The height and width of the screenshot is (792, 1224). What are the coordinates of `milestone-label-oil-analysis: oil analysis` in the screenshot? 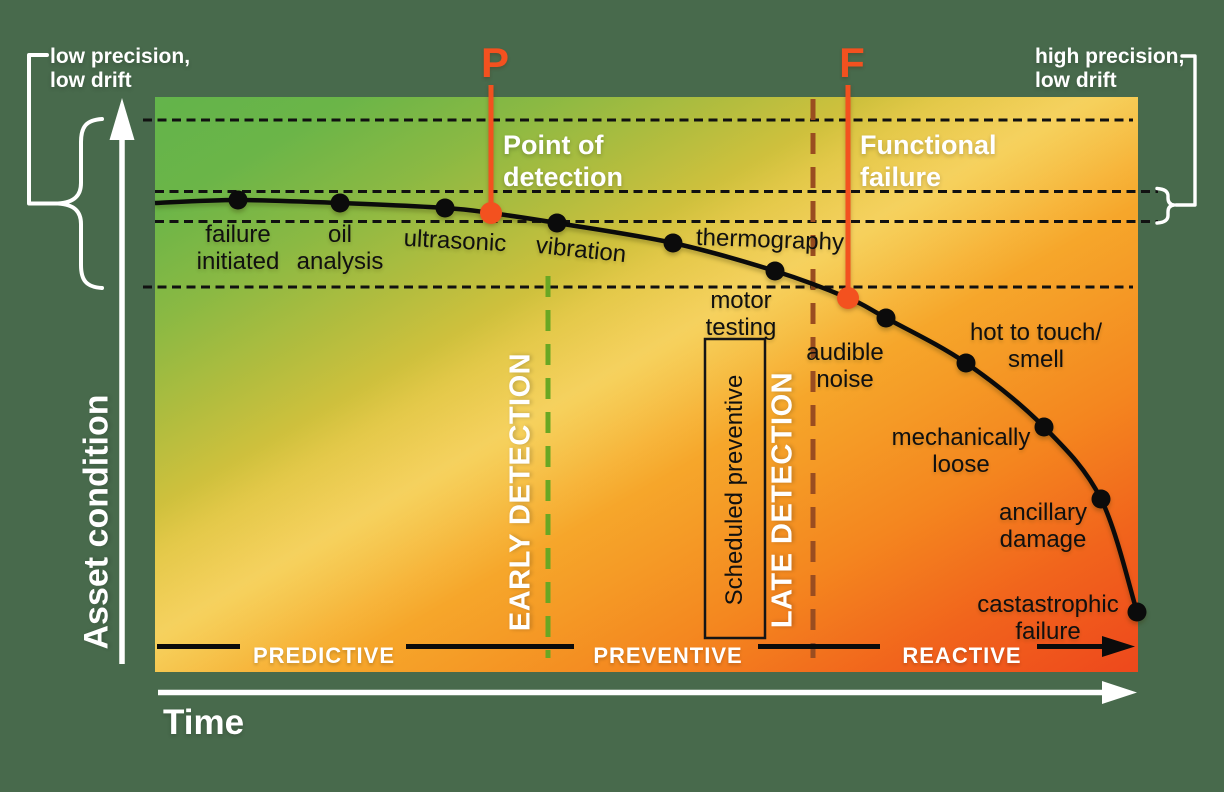 It's located at (340, 247).